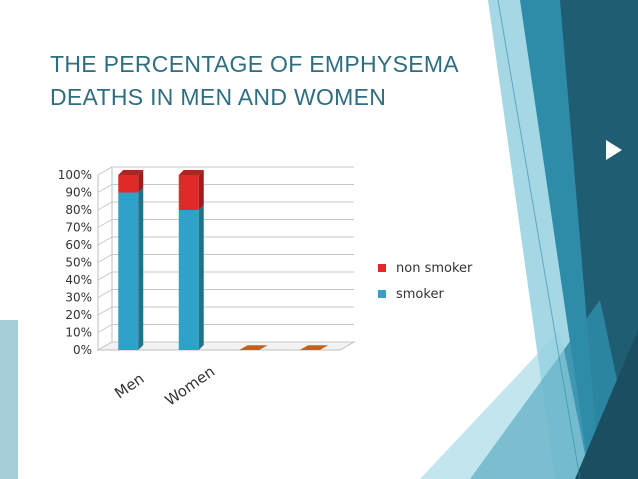 This screenshot has width=638, height=479. I want to click on decor-dark-triangle, so click(606, 404).